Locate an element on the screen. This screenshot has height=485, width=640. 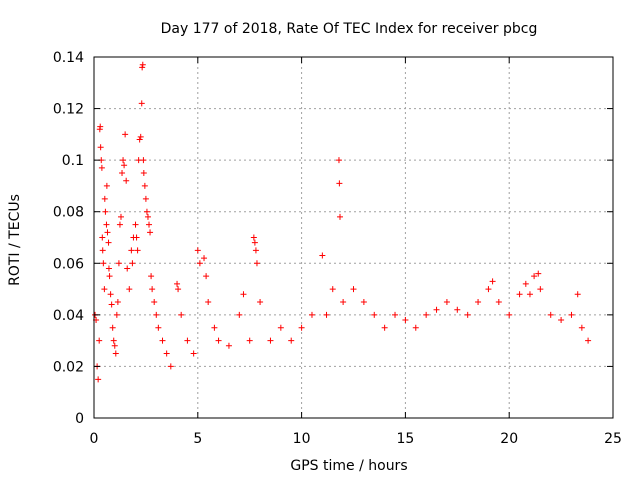
x-tick-label: 10 is located at coordinates (302, 439).